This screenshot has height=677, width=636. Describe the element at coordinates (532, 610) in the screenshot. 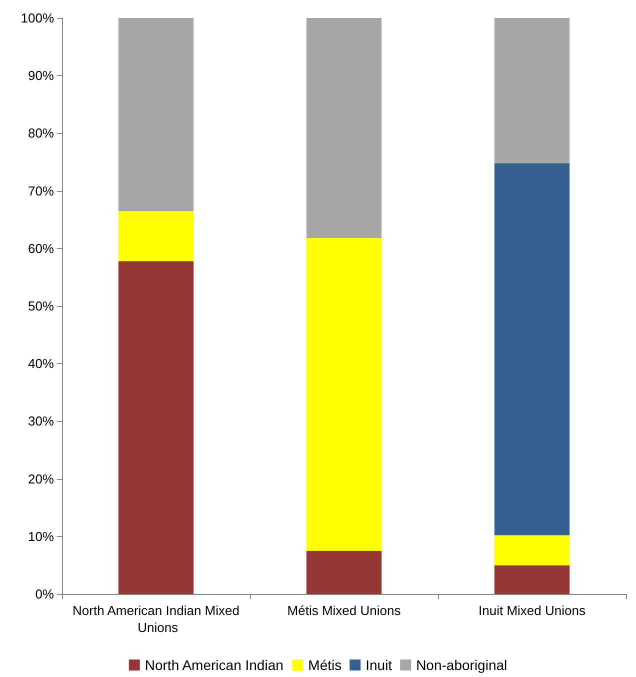

I see `x-tick-label: Inuit Mixed Unions` at that location.